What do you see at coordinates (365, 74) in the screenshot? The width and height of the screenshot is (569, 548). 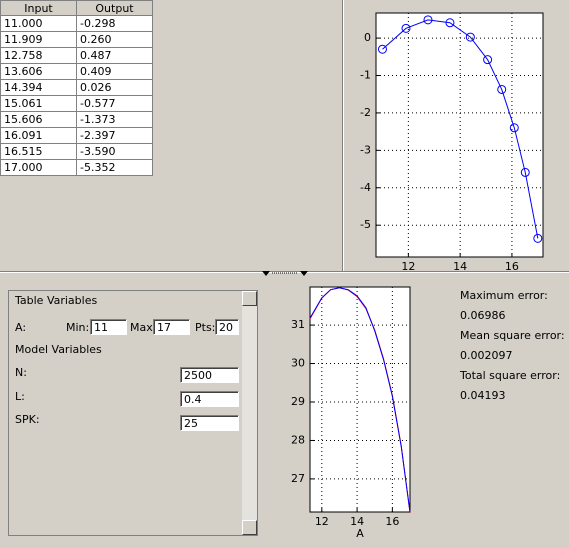 I see `y-tick-label: -1` at bounding box center [365, 74].